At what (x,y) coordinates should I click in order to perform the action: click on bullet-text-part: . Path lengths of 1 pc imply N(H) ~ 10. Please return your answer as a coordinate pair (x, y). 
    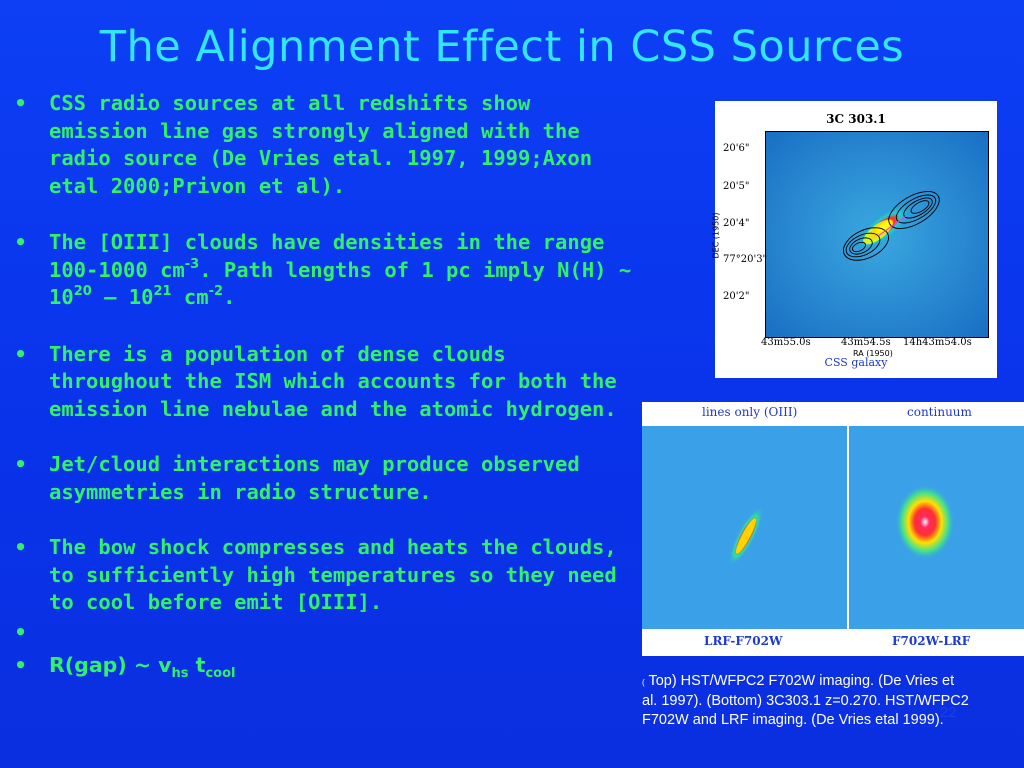
    Looking at the image, I should click on (340, 283).